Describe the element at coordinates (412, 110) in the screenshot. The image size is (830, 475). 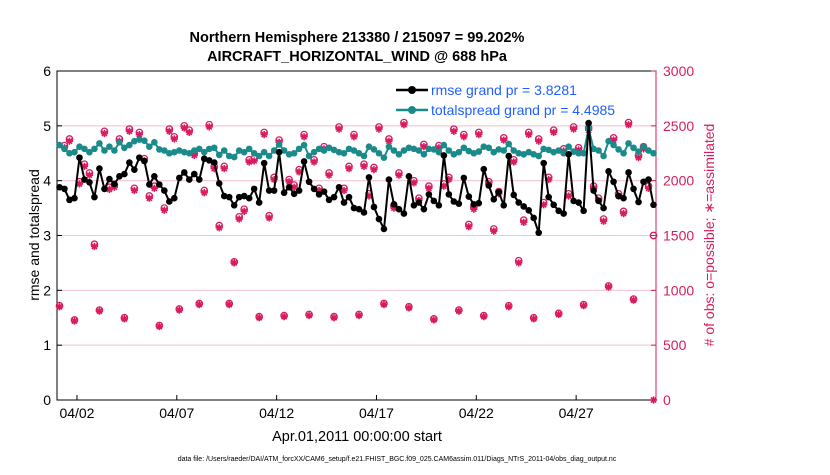
I see `legend-spread-marker` at that location.